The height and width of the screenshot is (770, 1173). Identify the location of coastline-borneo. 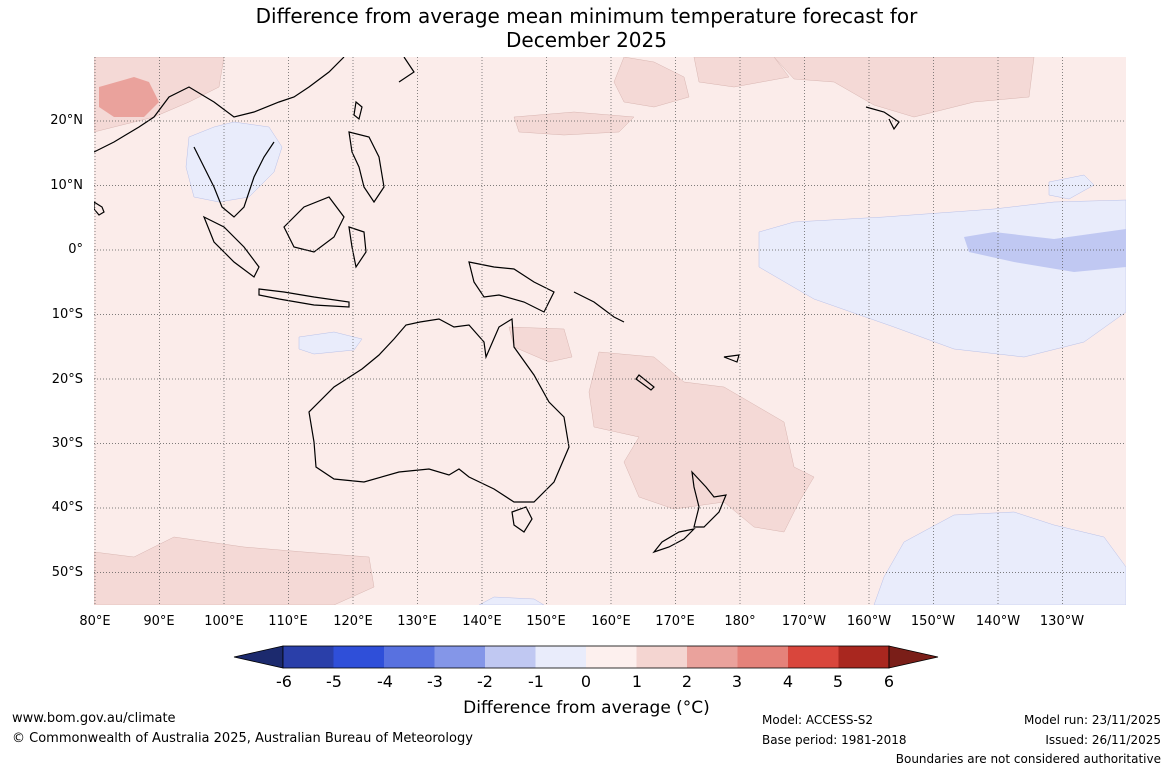
(314, 224).